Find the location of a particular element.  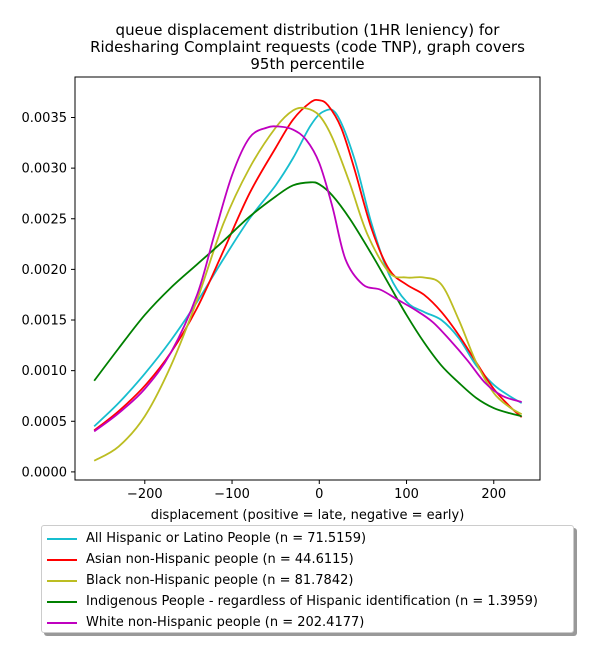

y-tick-label: 0.0035 is located at coordinates (45, 118).